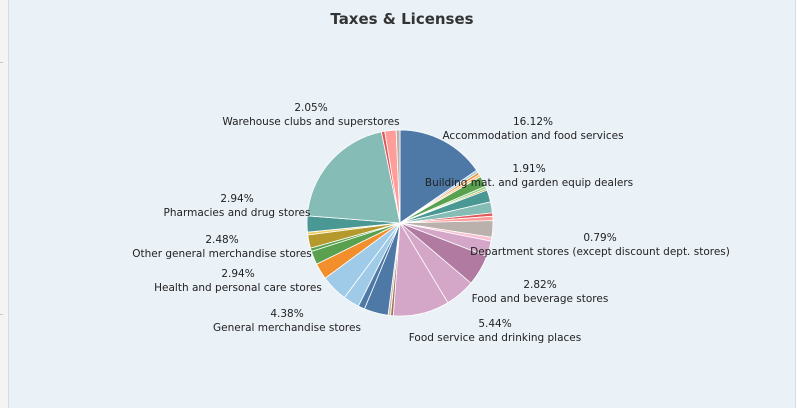 The image size is (797, 408). What do you see at coordinates (402, 19) in the screenshot?
I see `chart-title: Taxes & Licenses` at bounding box center [402, 19].